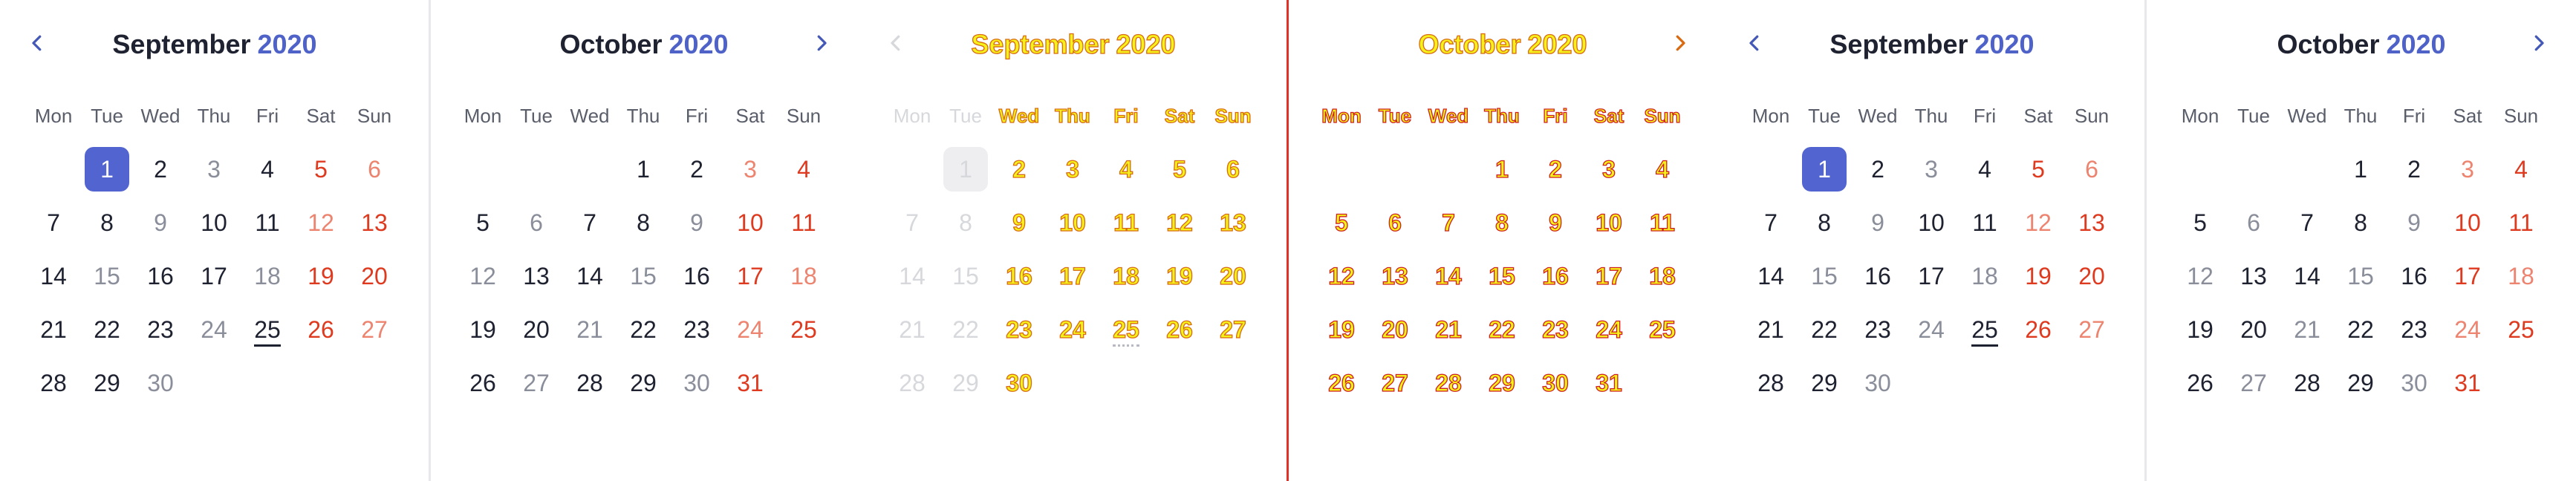 The height and width of the screenshot is (481, 2576). I want to click on day-cell: 31, so click(2467, 383).